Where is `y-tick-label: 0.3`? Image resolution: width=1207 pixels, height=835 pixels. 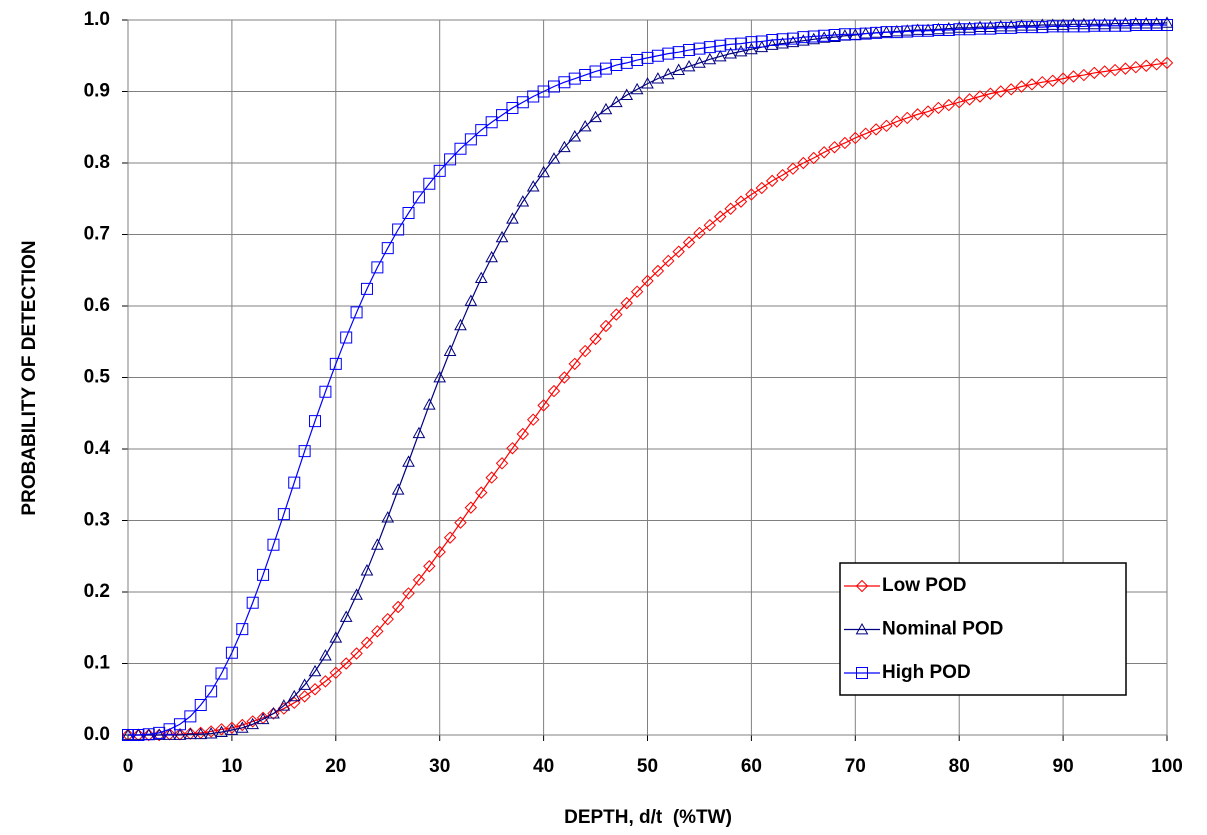 y-tick-label: 0.3 is located at coordinates (97, 520).